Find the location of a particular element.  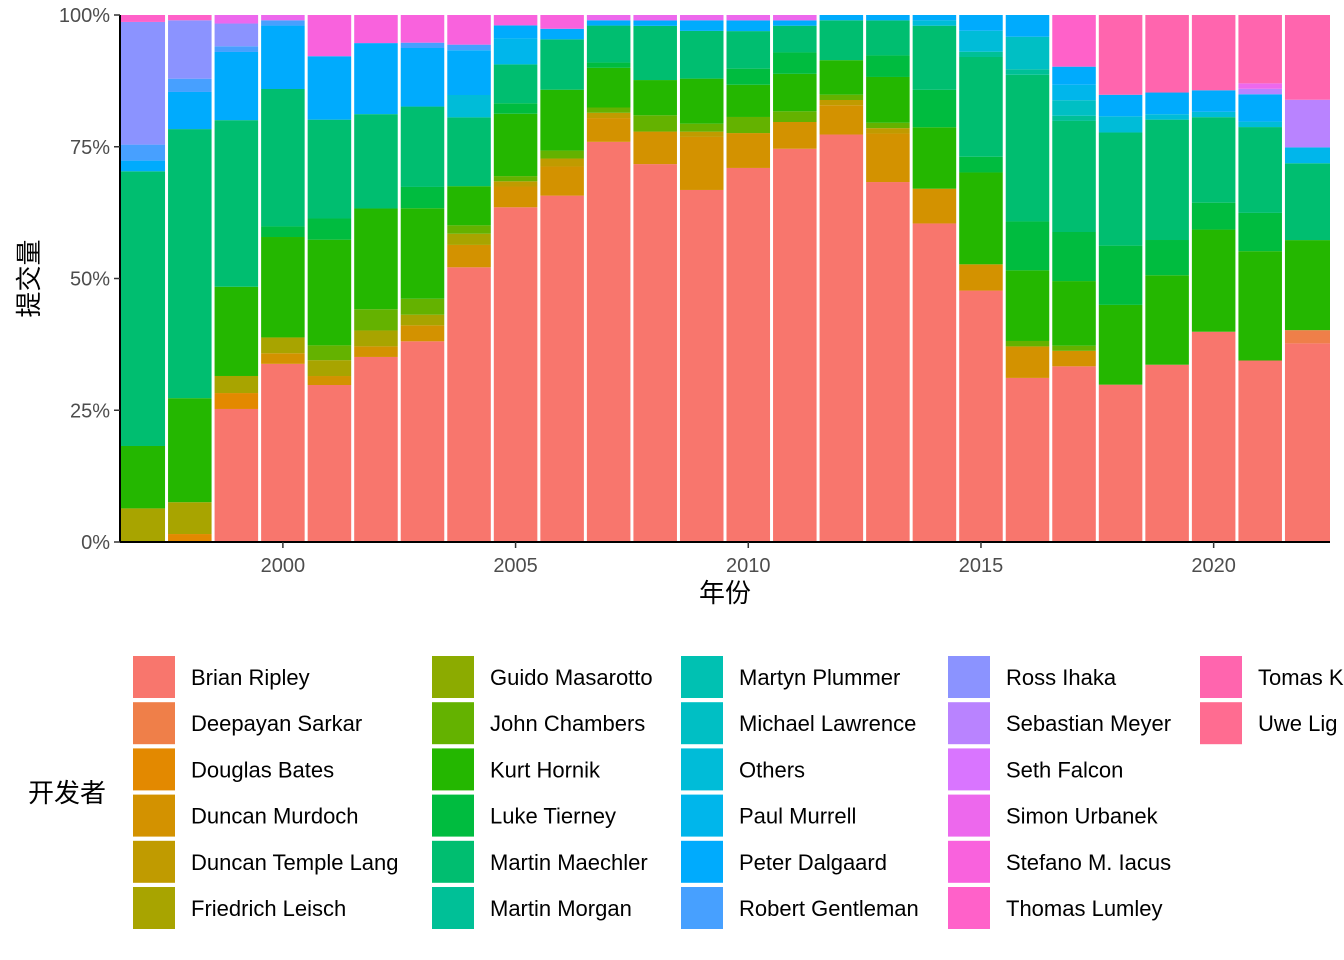

legend-label: Sebastian Meyer is located at coordinates (1088, 723).